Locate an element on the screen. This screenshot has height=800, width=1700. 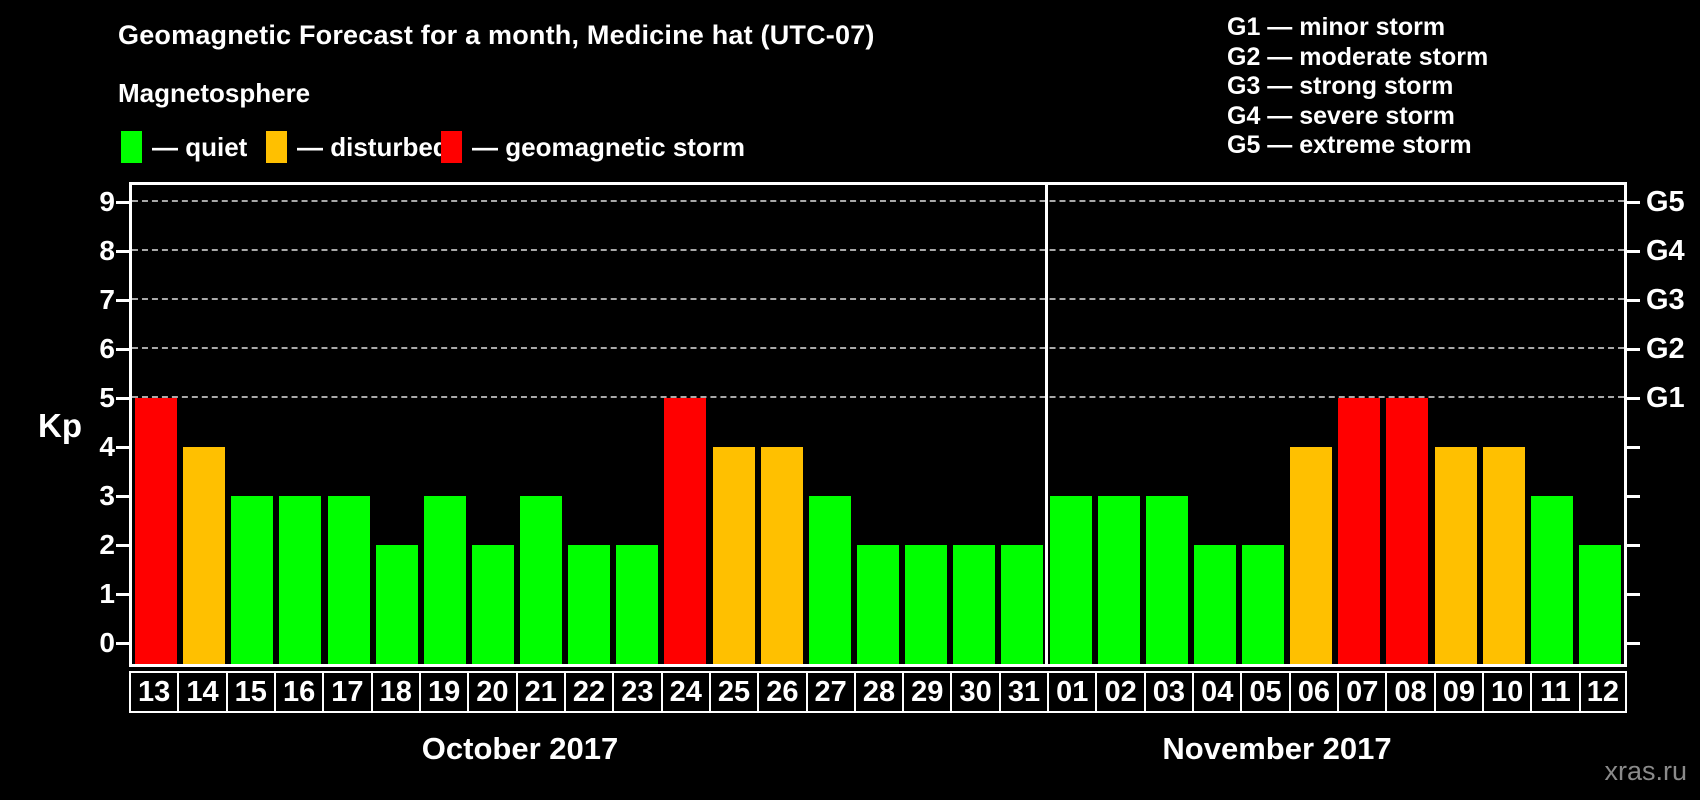
day-label-cell: 01 is located at coordinates (1072, 692).